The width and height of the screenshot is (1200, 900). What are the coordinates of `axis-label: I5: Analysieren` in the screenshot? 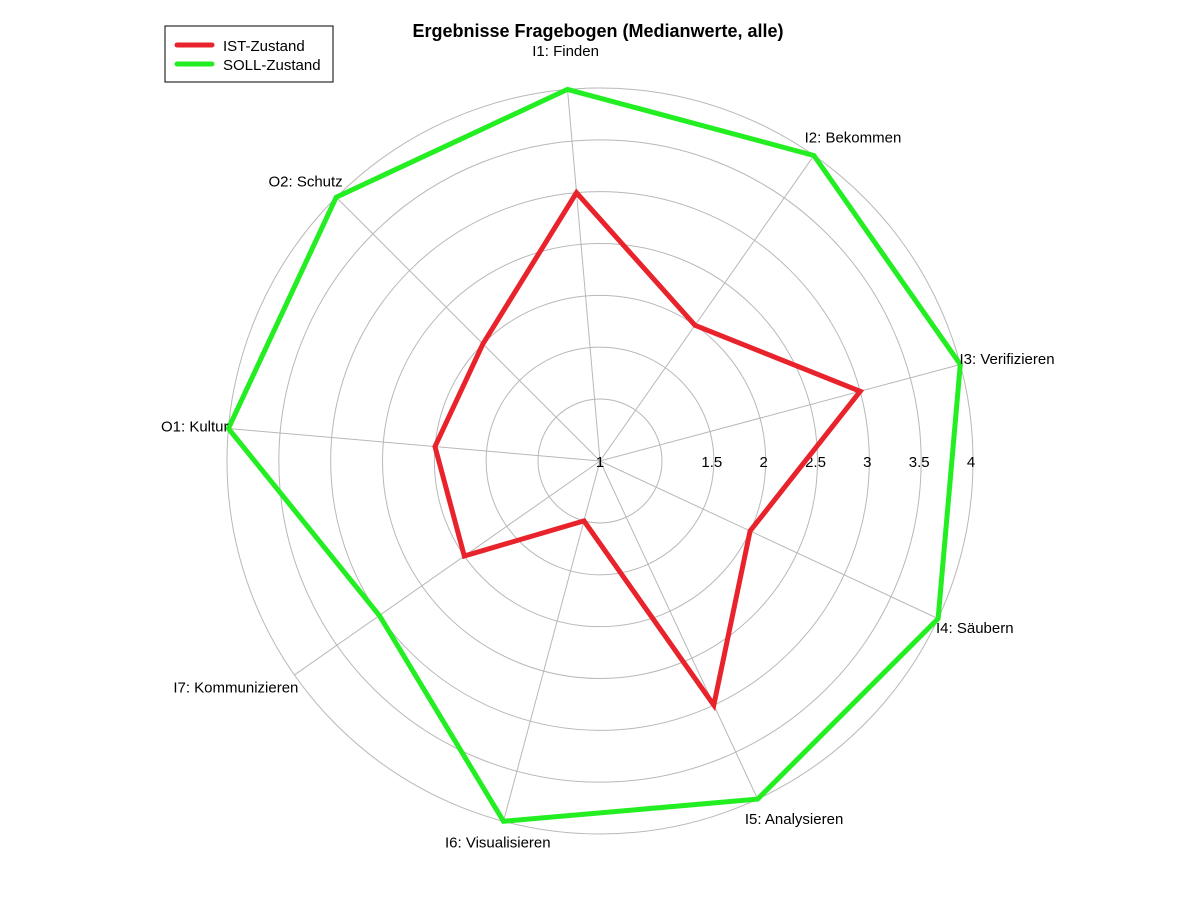 It's located at (794, 819).